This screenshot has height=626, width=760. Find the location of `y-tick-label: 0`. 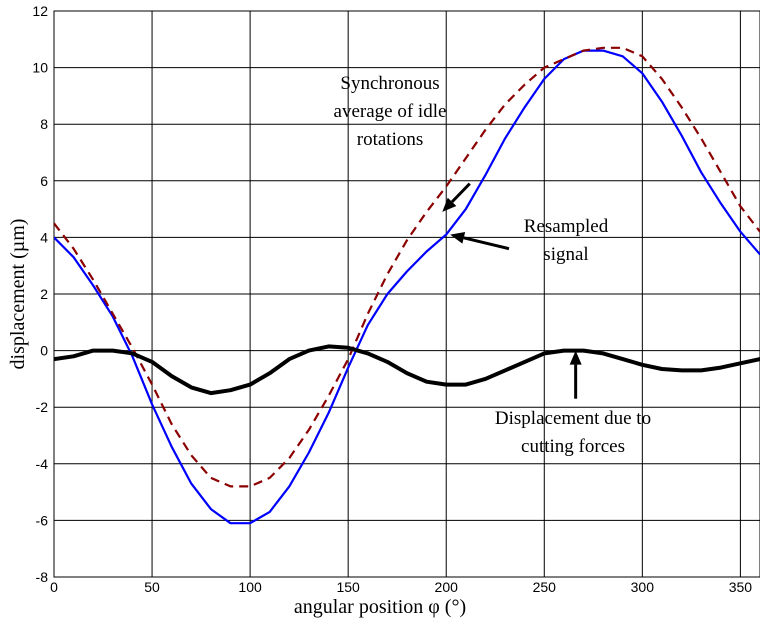

y-tick-label: 0 is located at coordinates (44, 351).